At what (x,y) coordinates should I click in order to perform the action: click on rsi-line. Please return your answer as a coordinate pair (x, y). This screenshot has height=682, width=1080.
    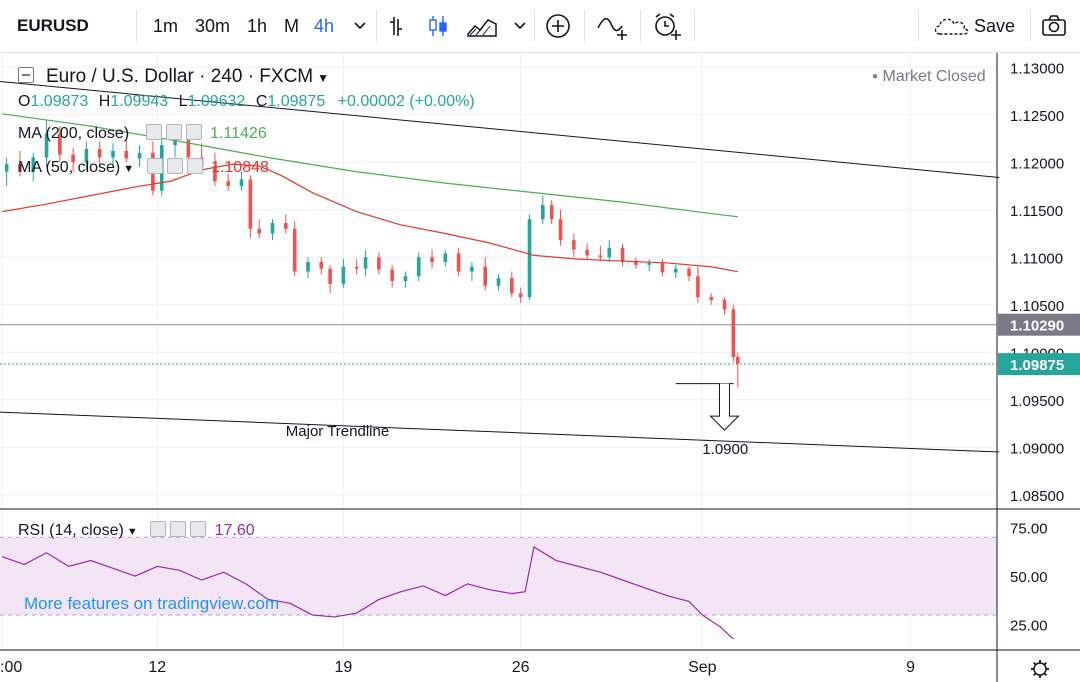
    Looking at the image, I should click on (368, 592).